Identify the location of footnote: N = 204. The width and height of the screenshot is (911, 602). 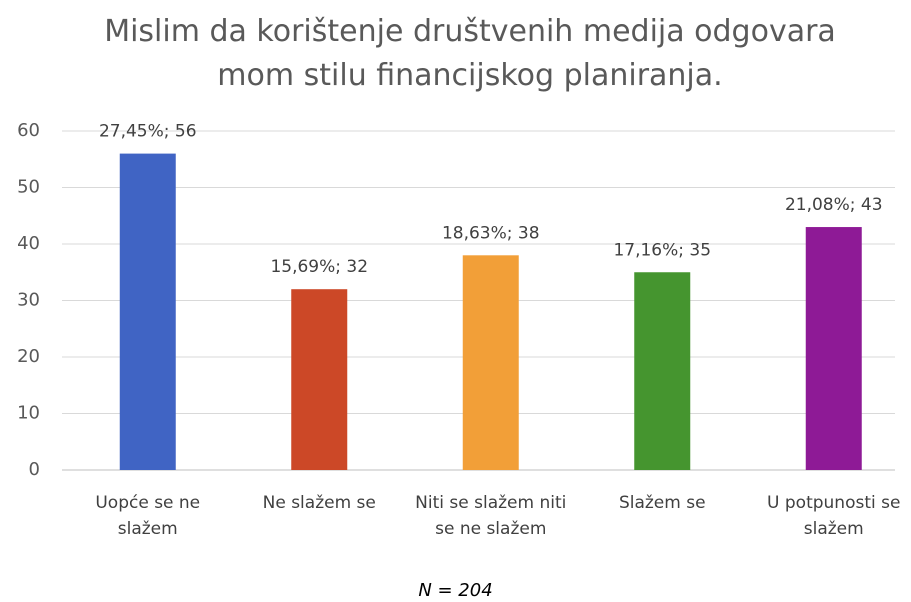
(455, 590).